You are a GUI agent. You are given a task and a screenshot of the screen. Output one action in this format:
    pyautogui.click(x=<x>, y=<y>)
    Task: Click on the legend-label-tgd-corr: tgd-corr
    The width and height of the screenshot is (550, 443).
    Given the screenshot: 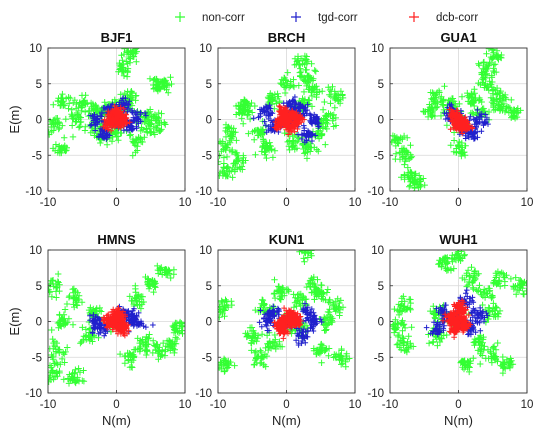 What is the action you would take?
    pyautogui.click(x=338, y=18)
    